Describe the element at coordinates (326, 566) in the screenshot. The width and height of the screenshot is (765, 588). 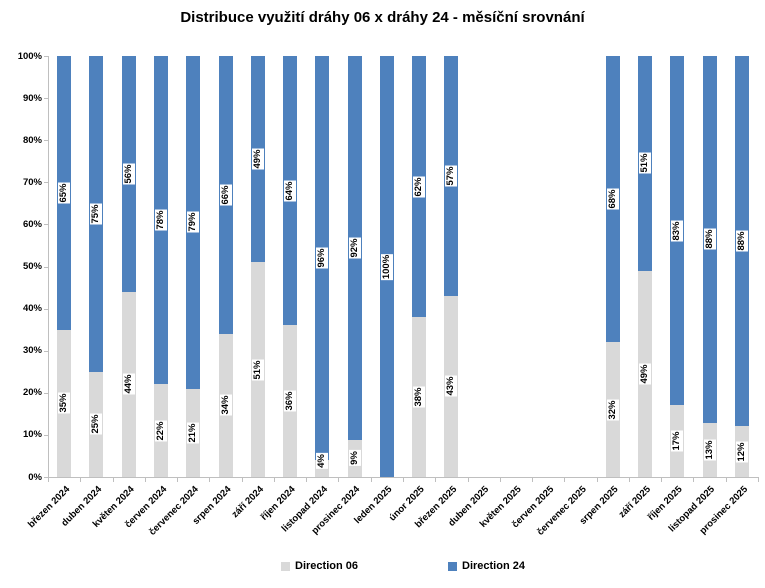
I see `legend-label-direction-06: Direction 06` at that location.